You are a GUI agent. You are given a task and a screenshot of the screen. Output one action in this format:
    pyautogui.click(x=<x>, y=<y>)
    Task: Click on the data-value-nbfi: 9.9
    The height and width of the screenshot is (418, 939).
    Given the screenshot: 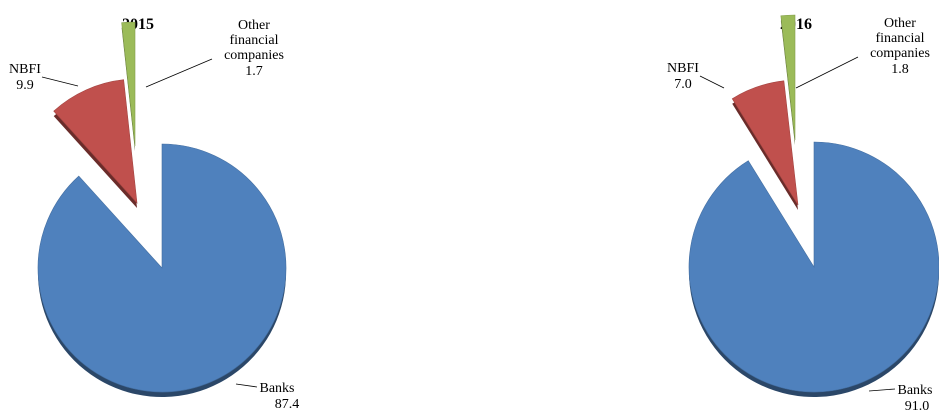 What is the action you would take?
    pyautogui.click(x=25, y=85)
    